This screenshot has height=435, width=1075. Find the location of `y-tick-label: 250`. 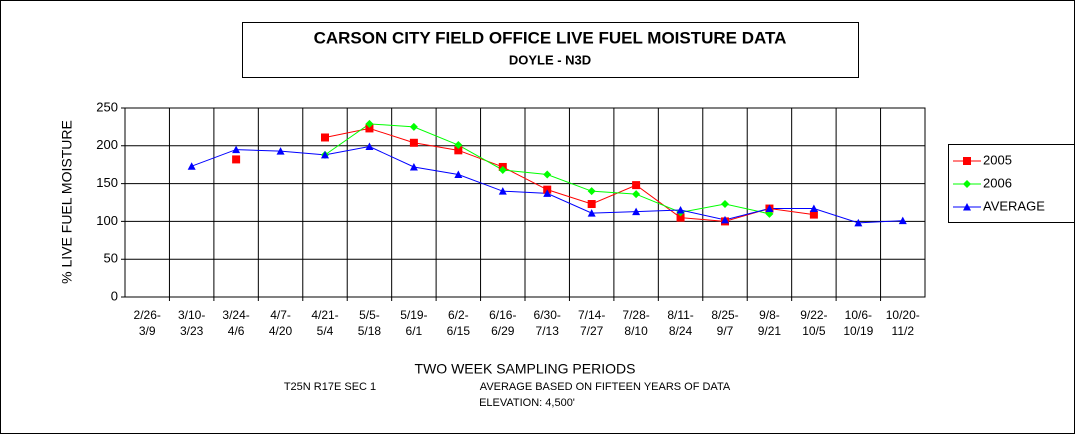

y-tick-label: 250 is located at coordinates (107, 106).